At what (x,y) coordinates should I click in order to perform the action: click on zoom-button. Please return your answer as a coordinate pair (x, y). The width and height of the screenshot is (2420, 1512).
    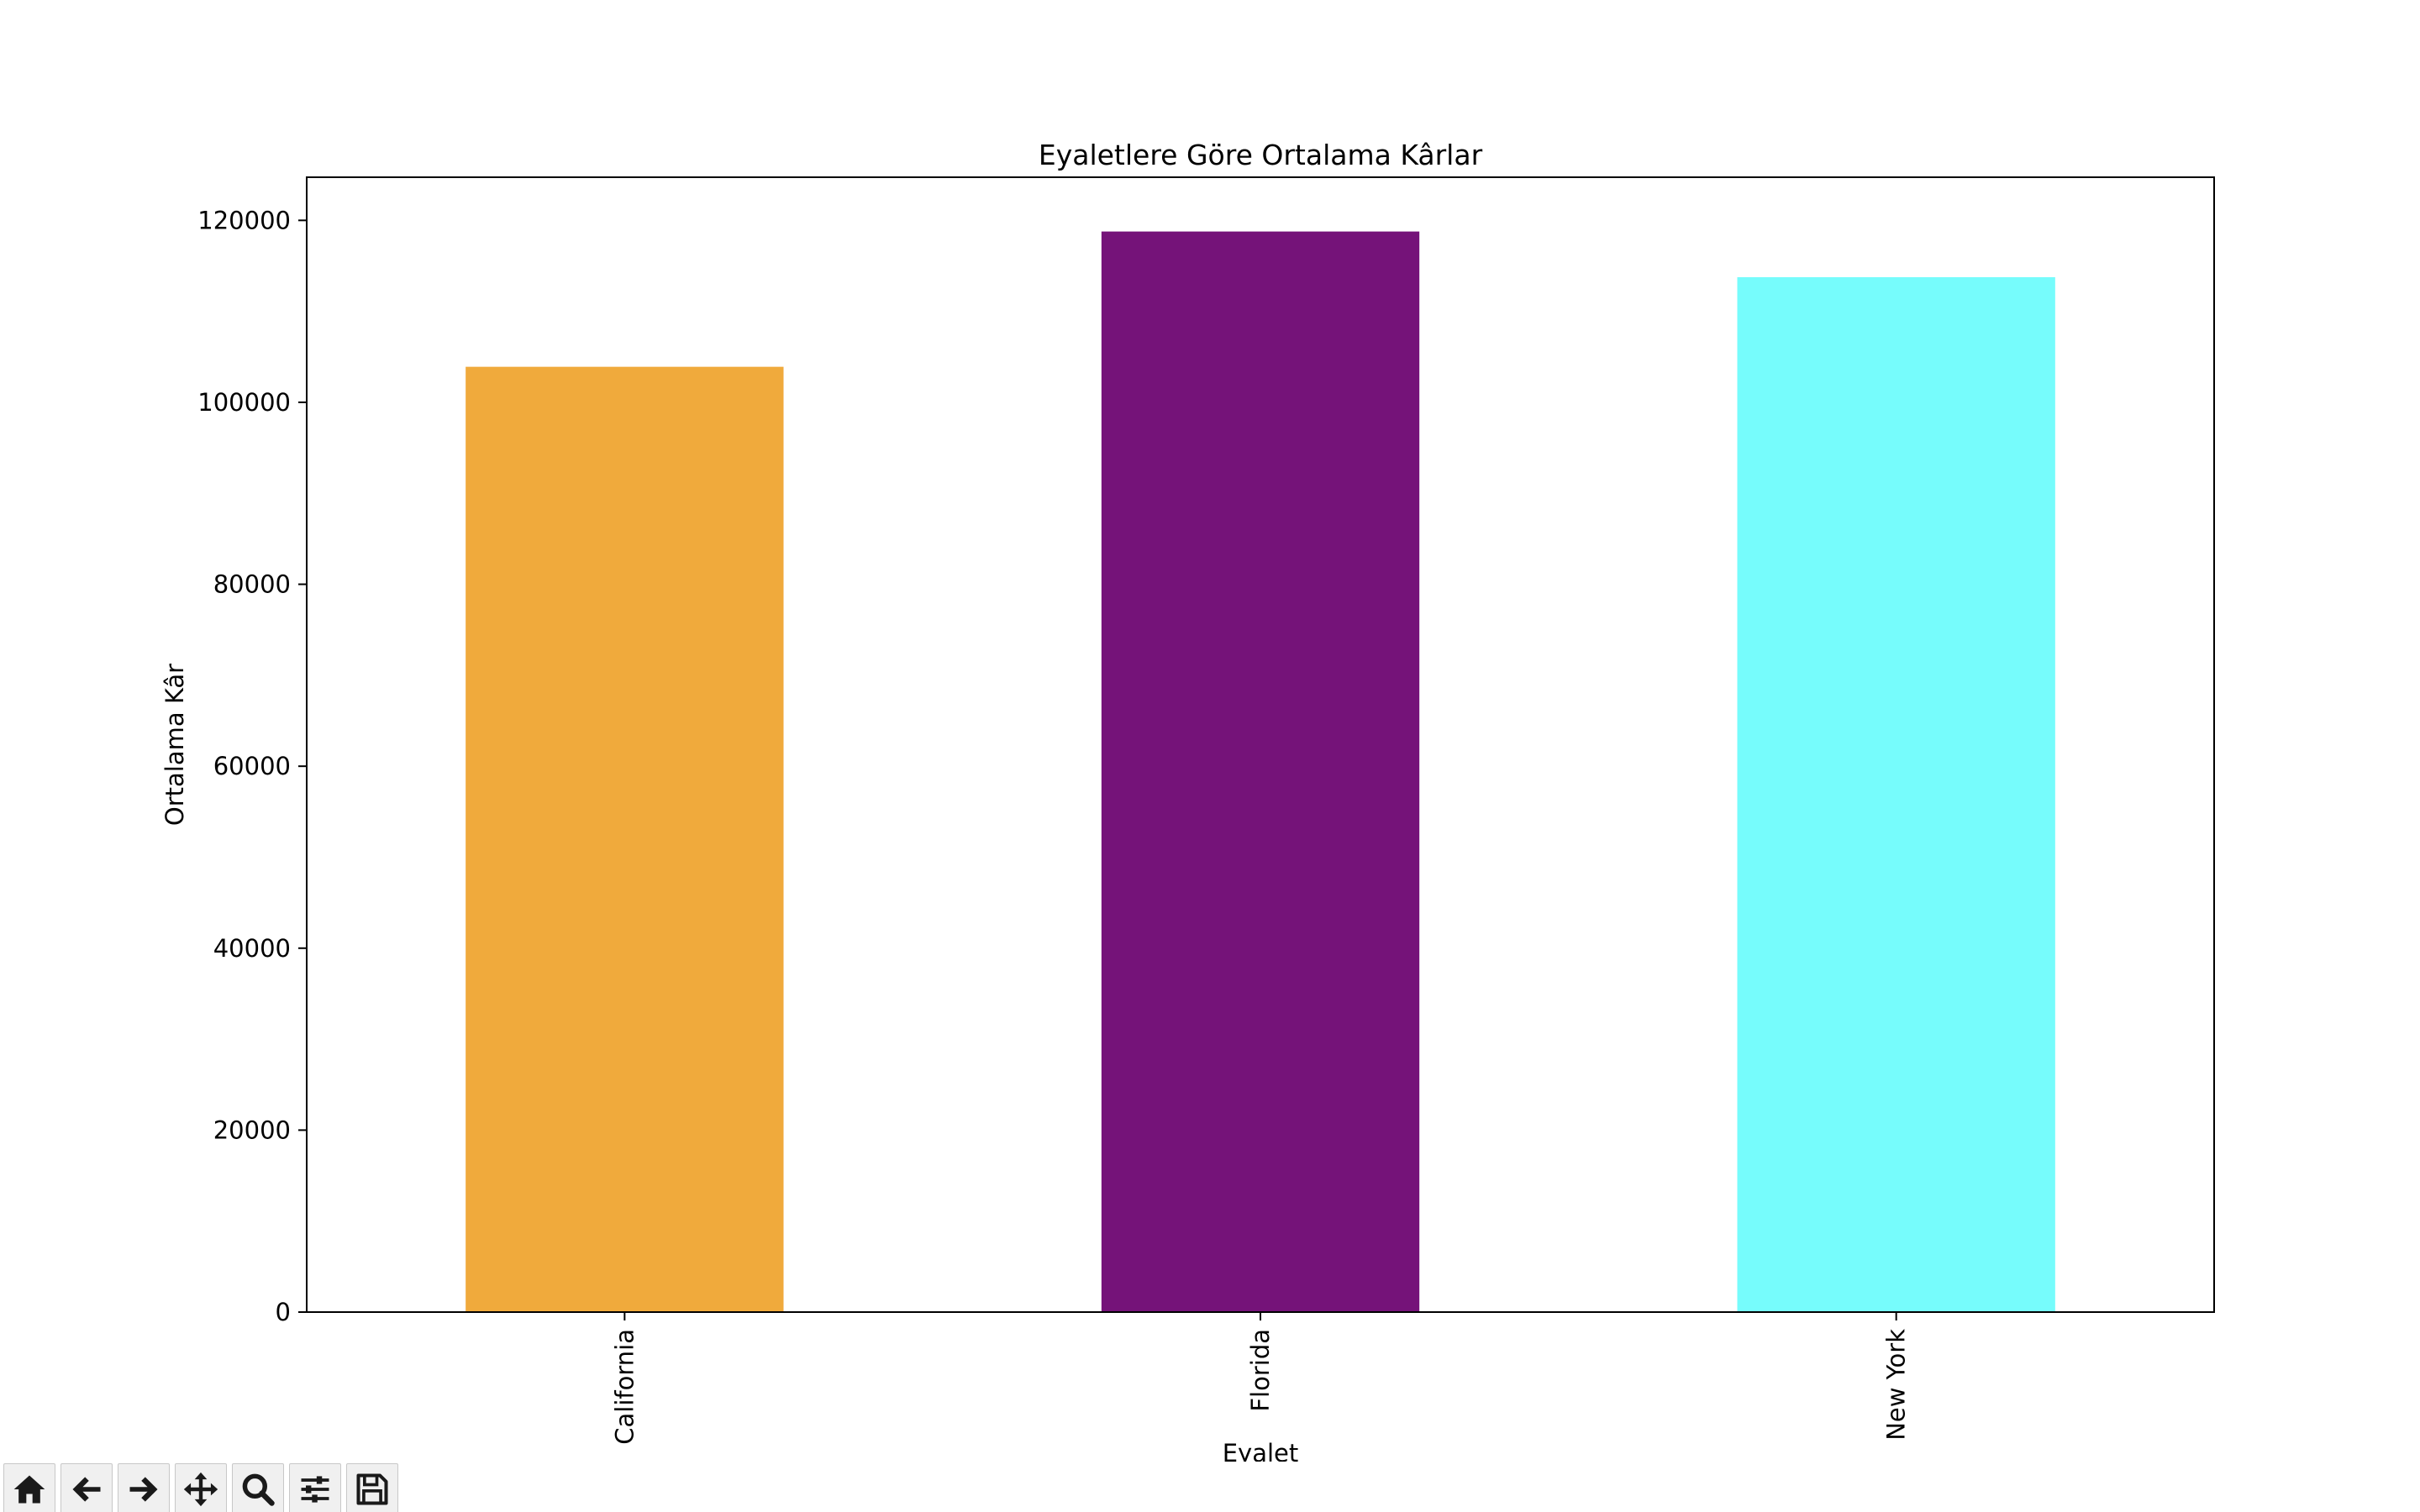
    Looking at the image, I should click on (258, 1487).